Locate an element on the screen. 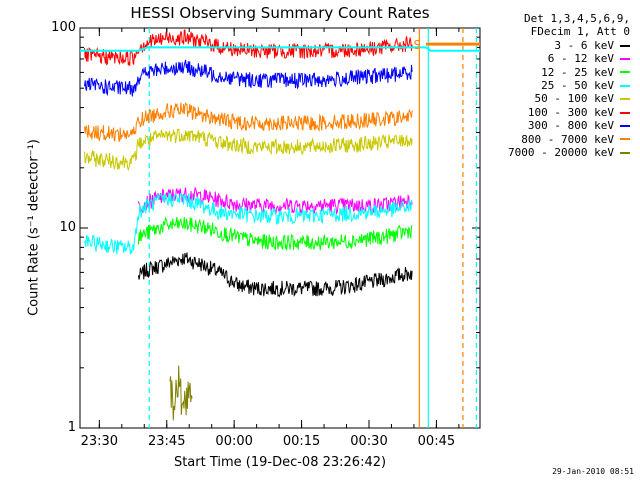 The image size is (640, 480). footer-date: 29-Jan-2010 08:51 is located at coordinates (593, 471).